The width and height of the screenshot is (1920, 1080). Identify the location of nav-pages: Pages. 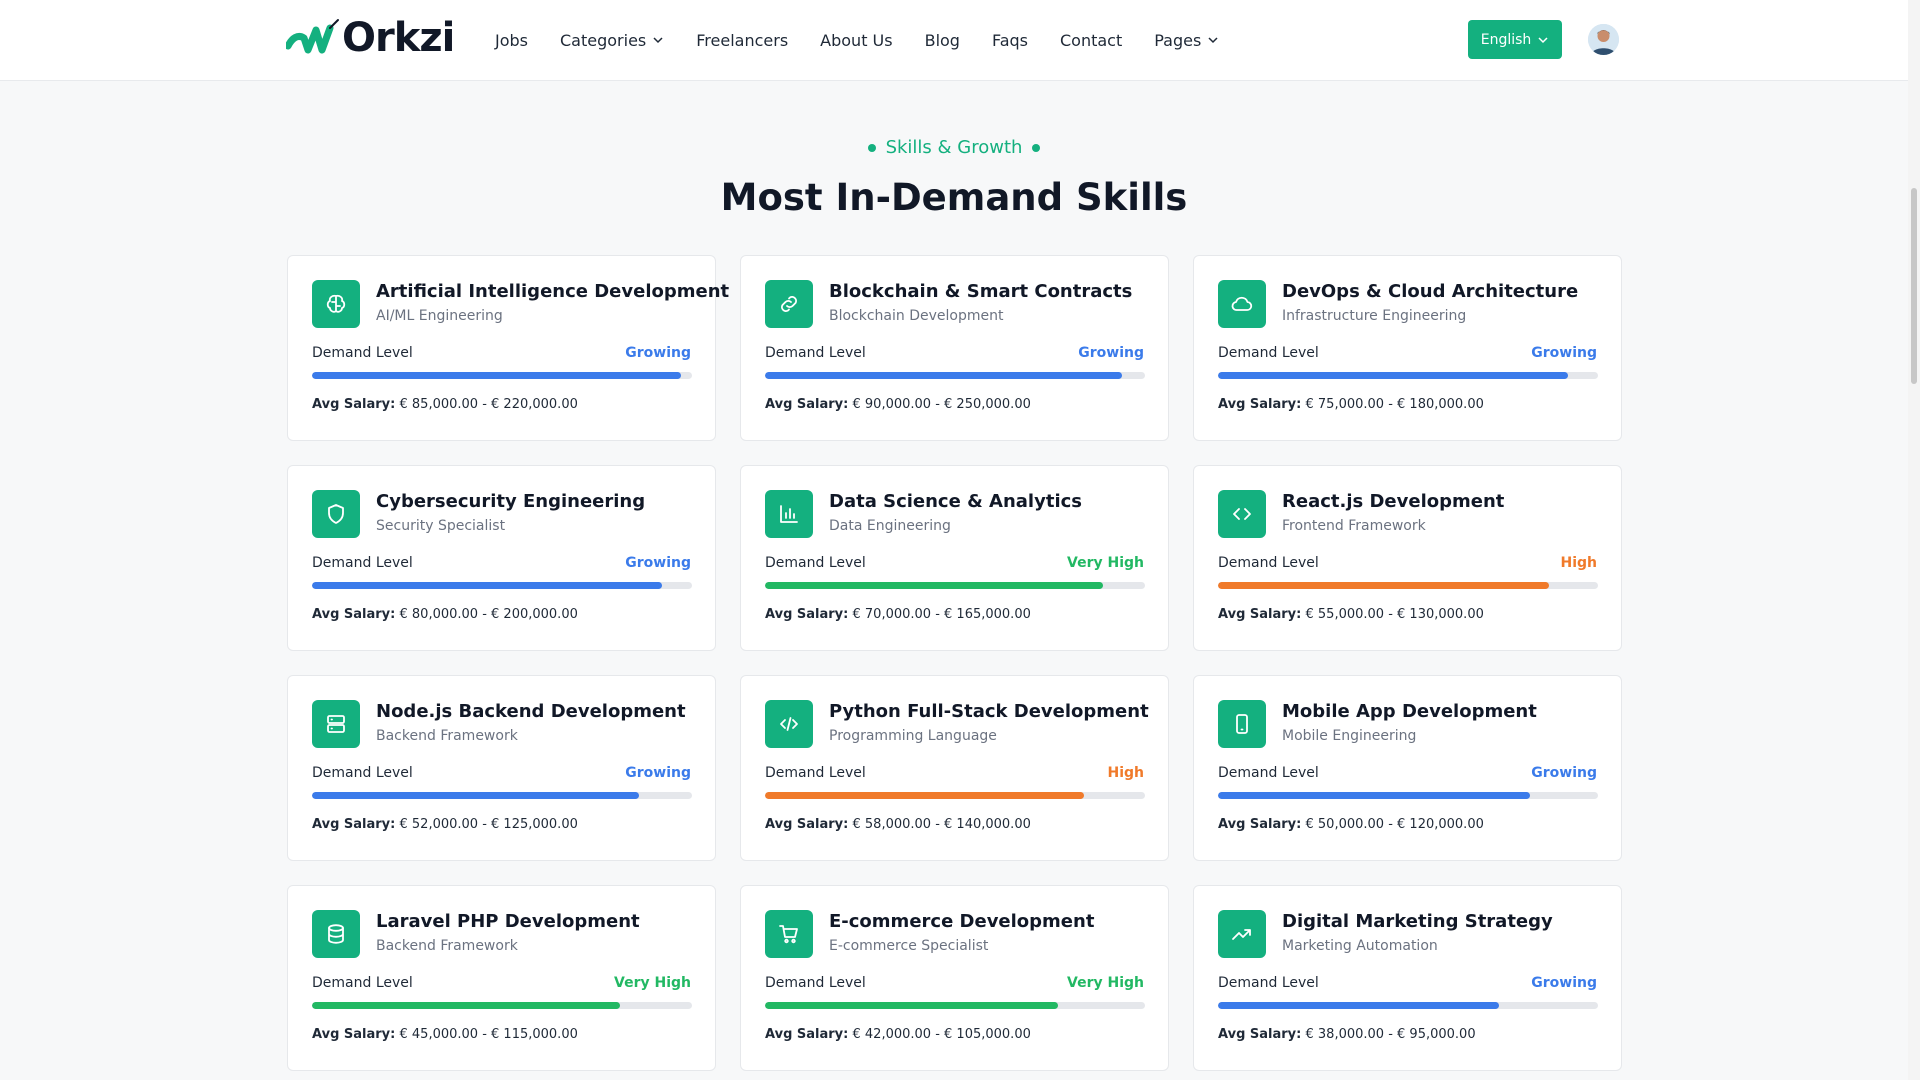
(1186, 40).